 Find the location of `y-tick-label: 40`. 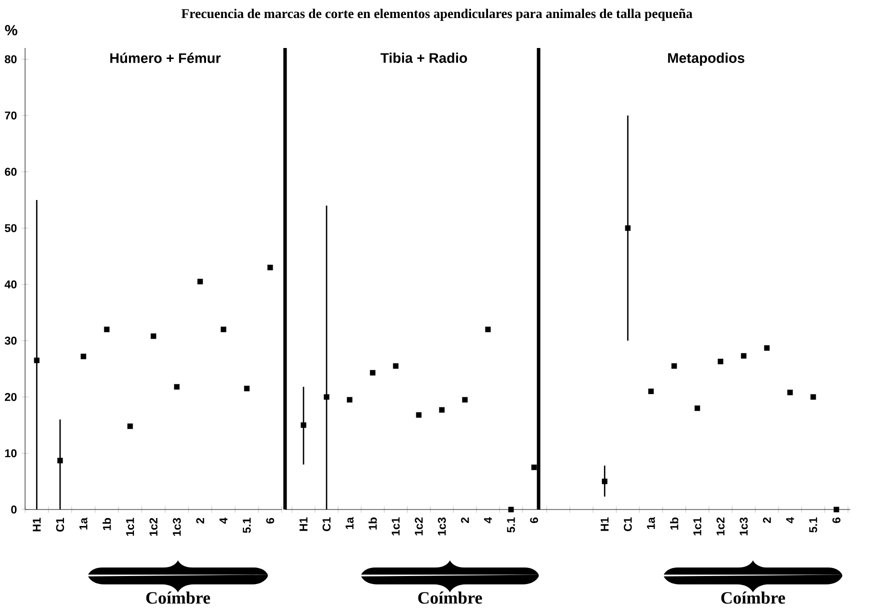

y-tick-label: 40 is located at coordinates (10, 284).